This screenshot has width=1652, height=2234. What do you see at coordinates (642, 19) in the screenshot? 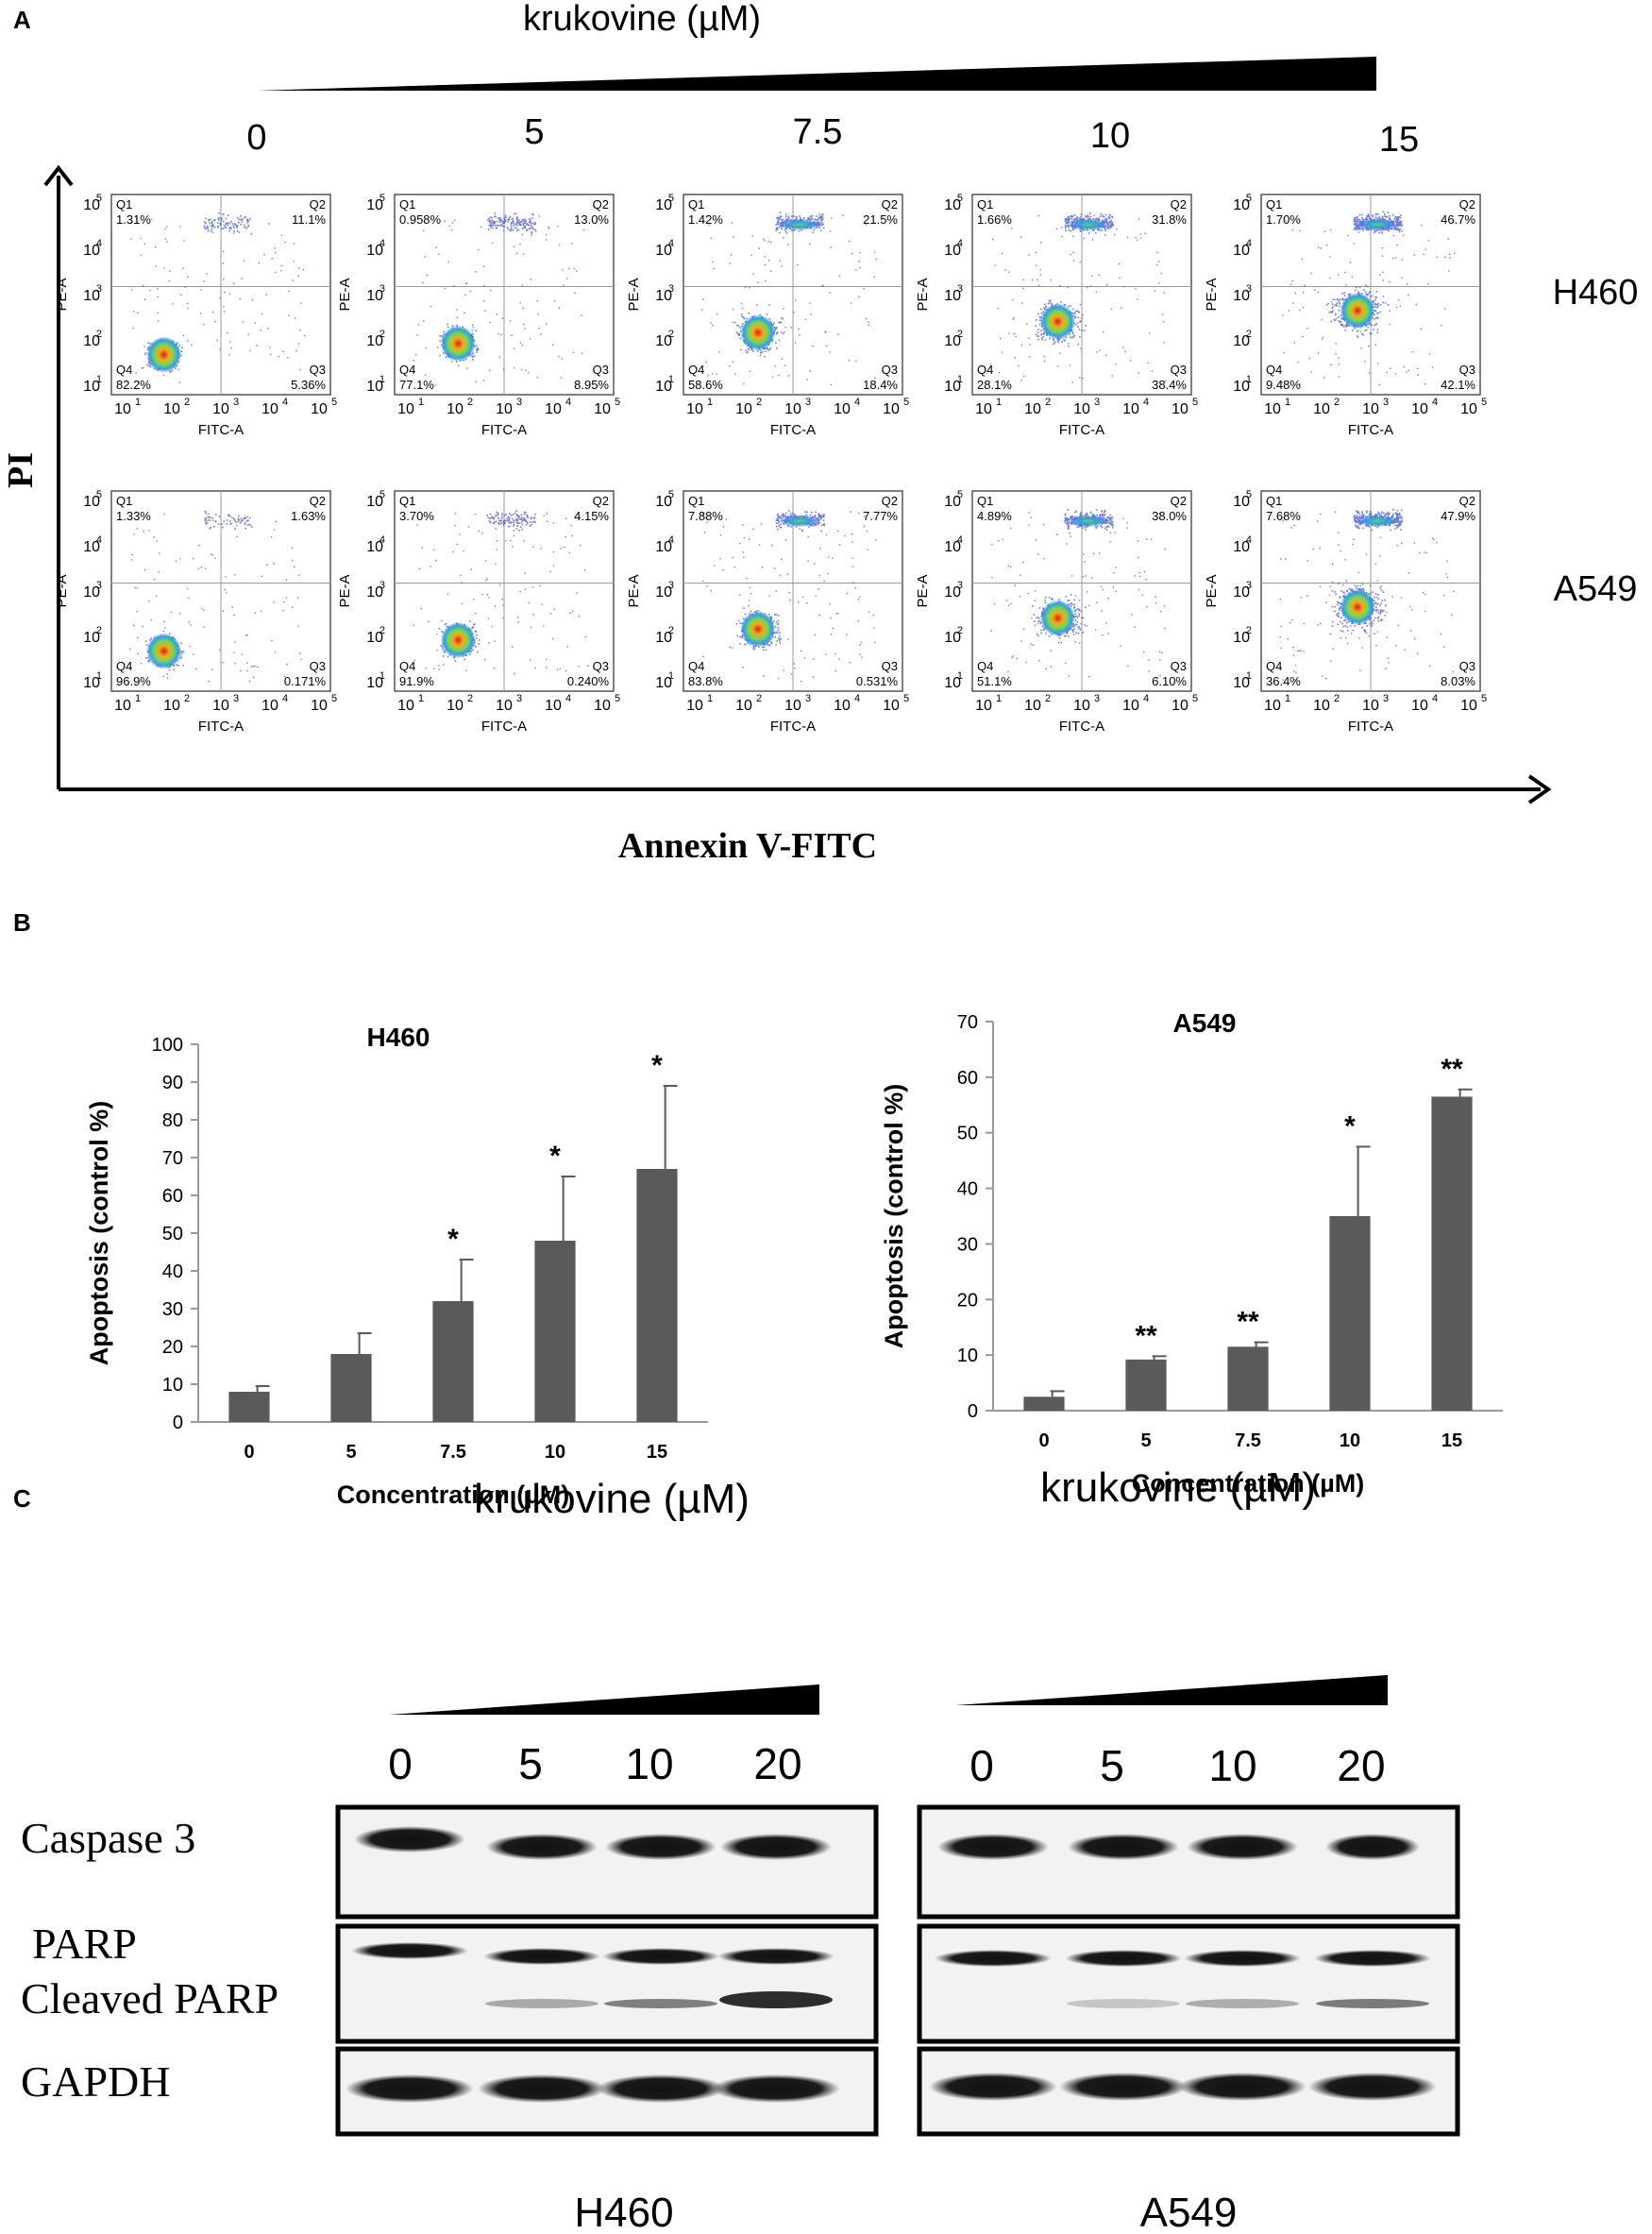
I see `panel-a-title: krukovine (µM)` at bounding box center [642, 19].